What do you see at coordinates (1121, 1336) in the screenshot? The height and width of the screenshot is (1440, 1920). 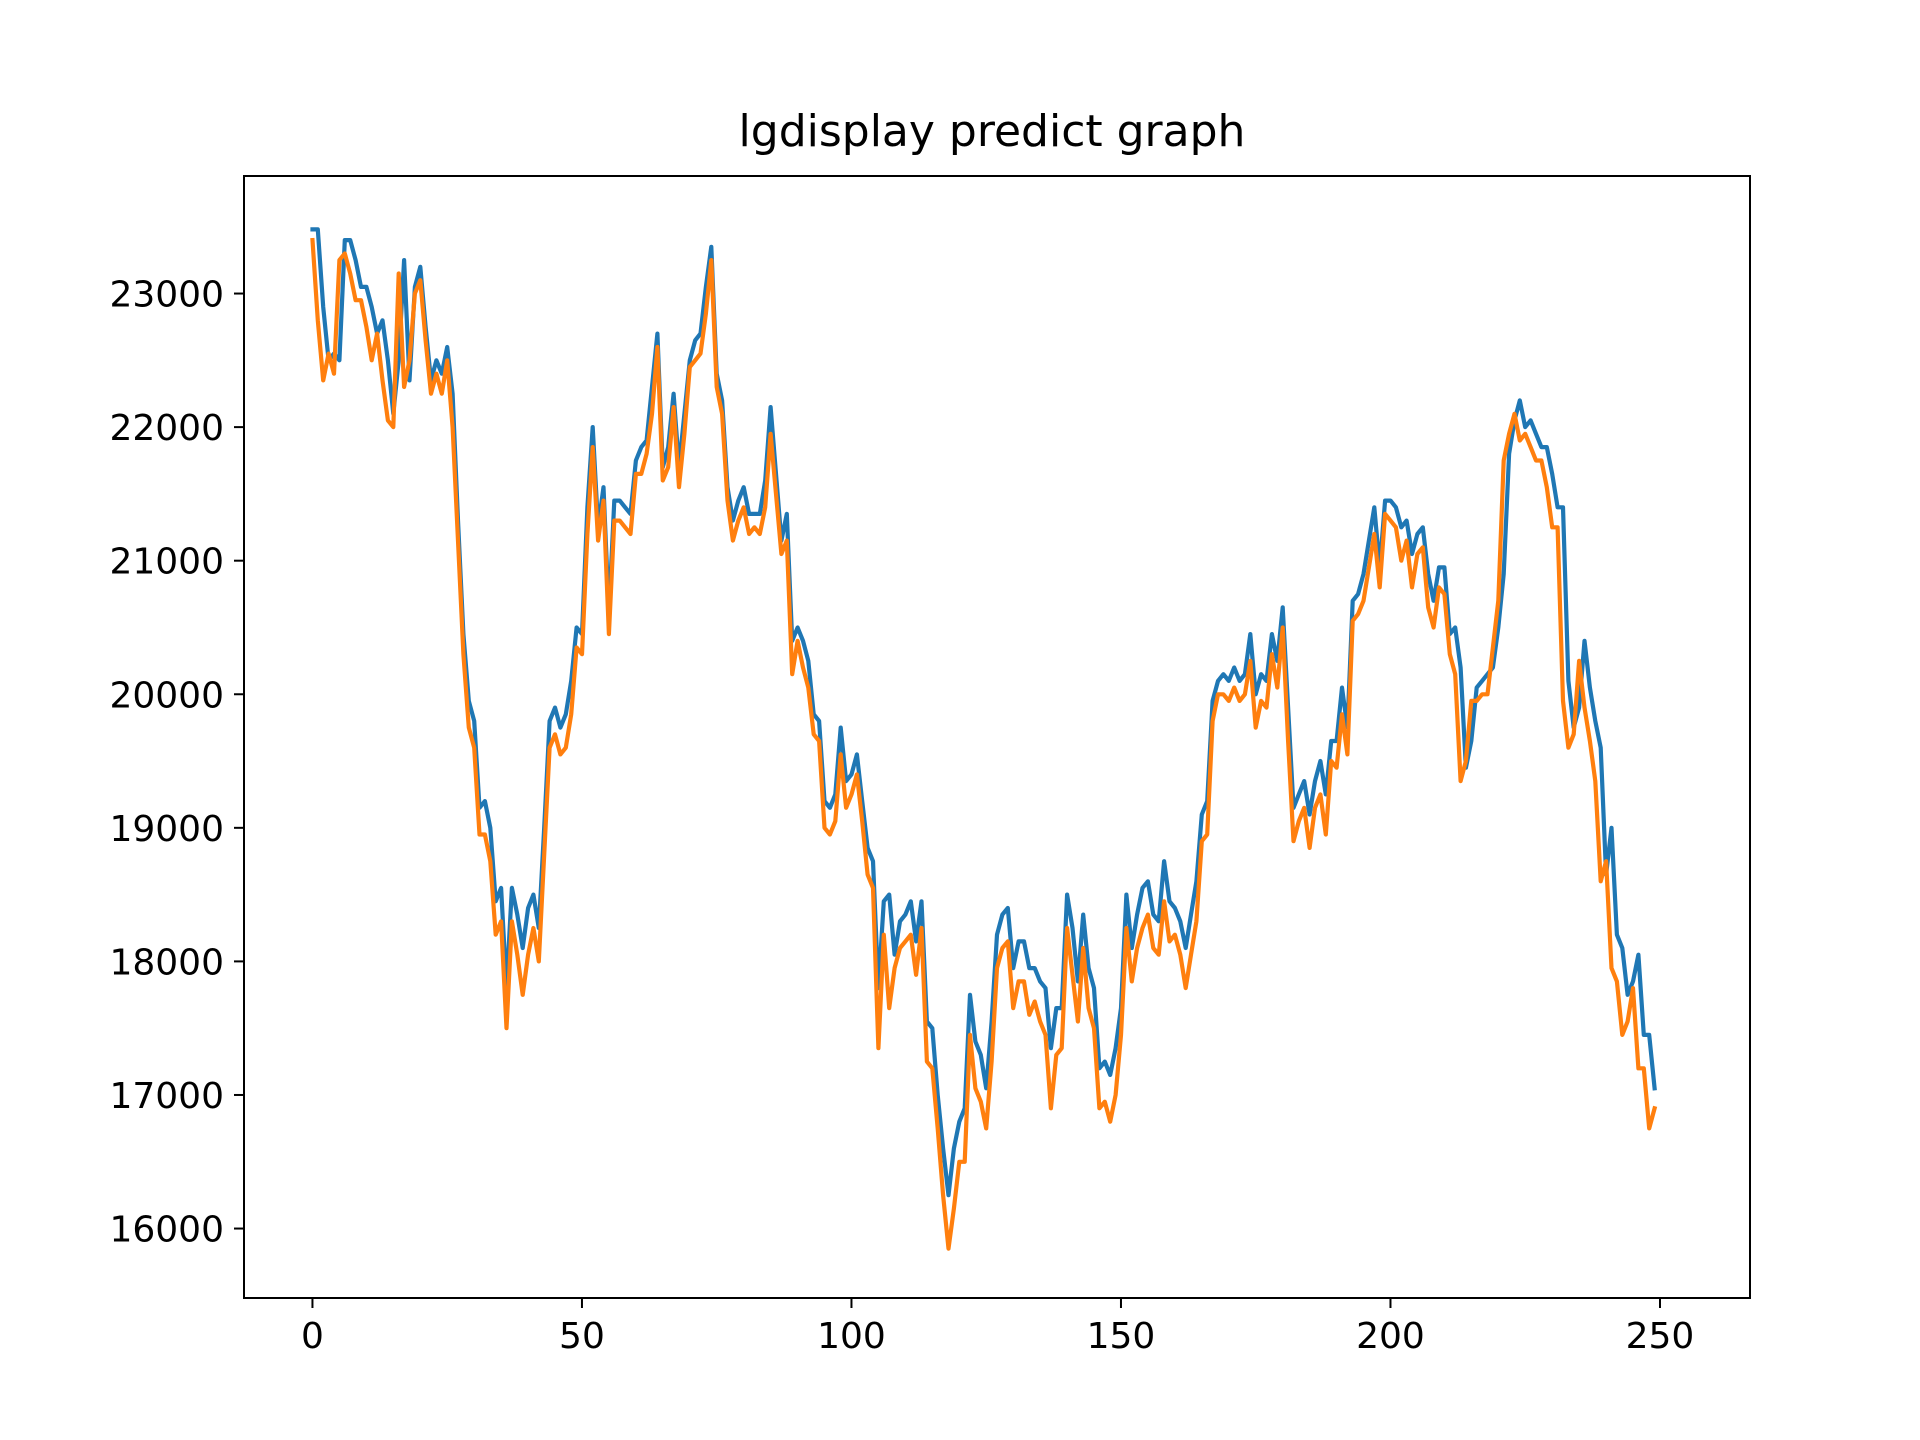 I see `x-tick-label: 150` at bounding box center [1121, 1336].